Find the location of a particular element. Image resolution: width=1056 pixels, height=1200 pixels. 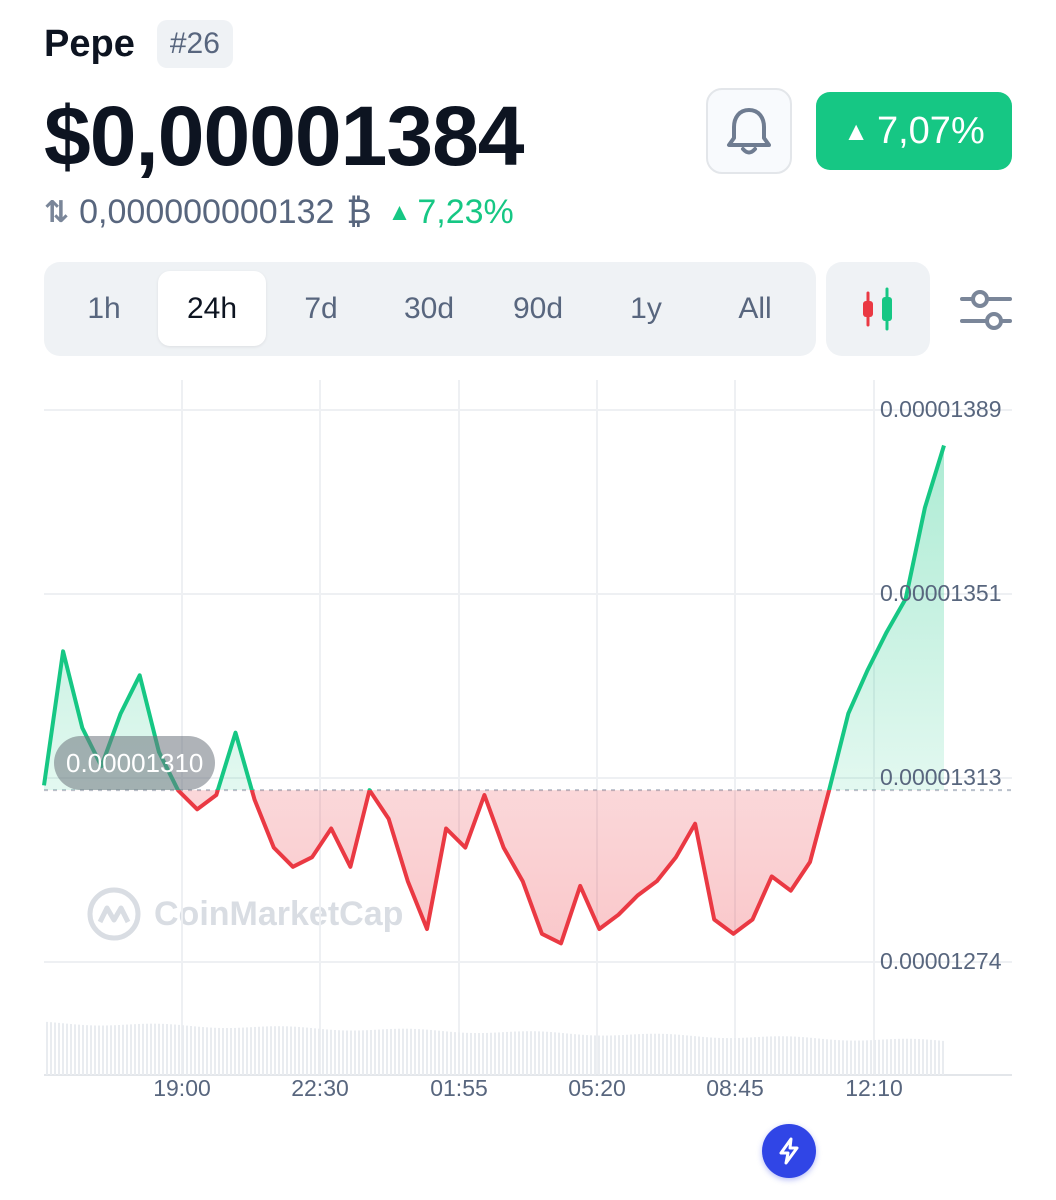

candlestick-toggle is located at coordinates (878, 309).